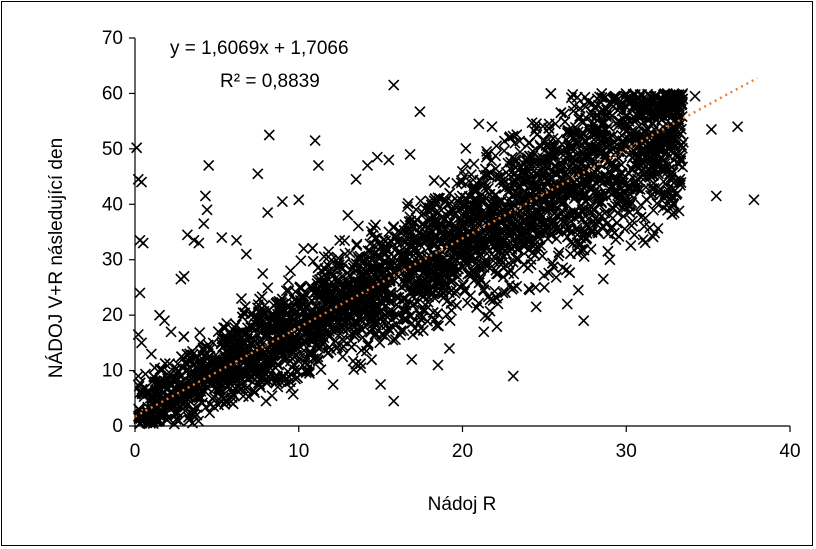 The width and height of the screenshot is (816, 549). What do you see at coordinates (462, 451) in the screenshot?
I see `x-tick-label: 20` at bounding box center [462, 451].